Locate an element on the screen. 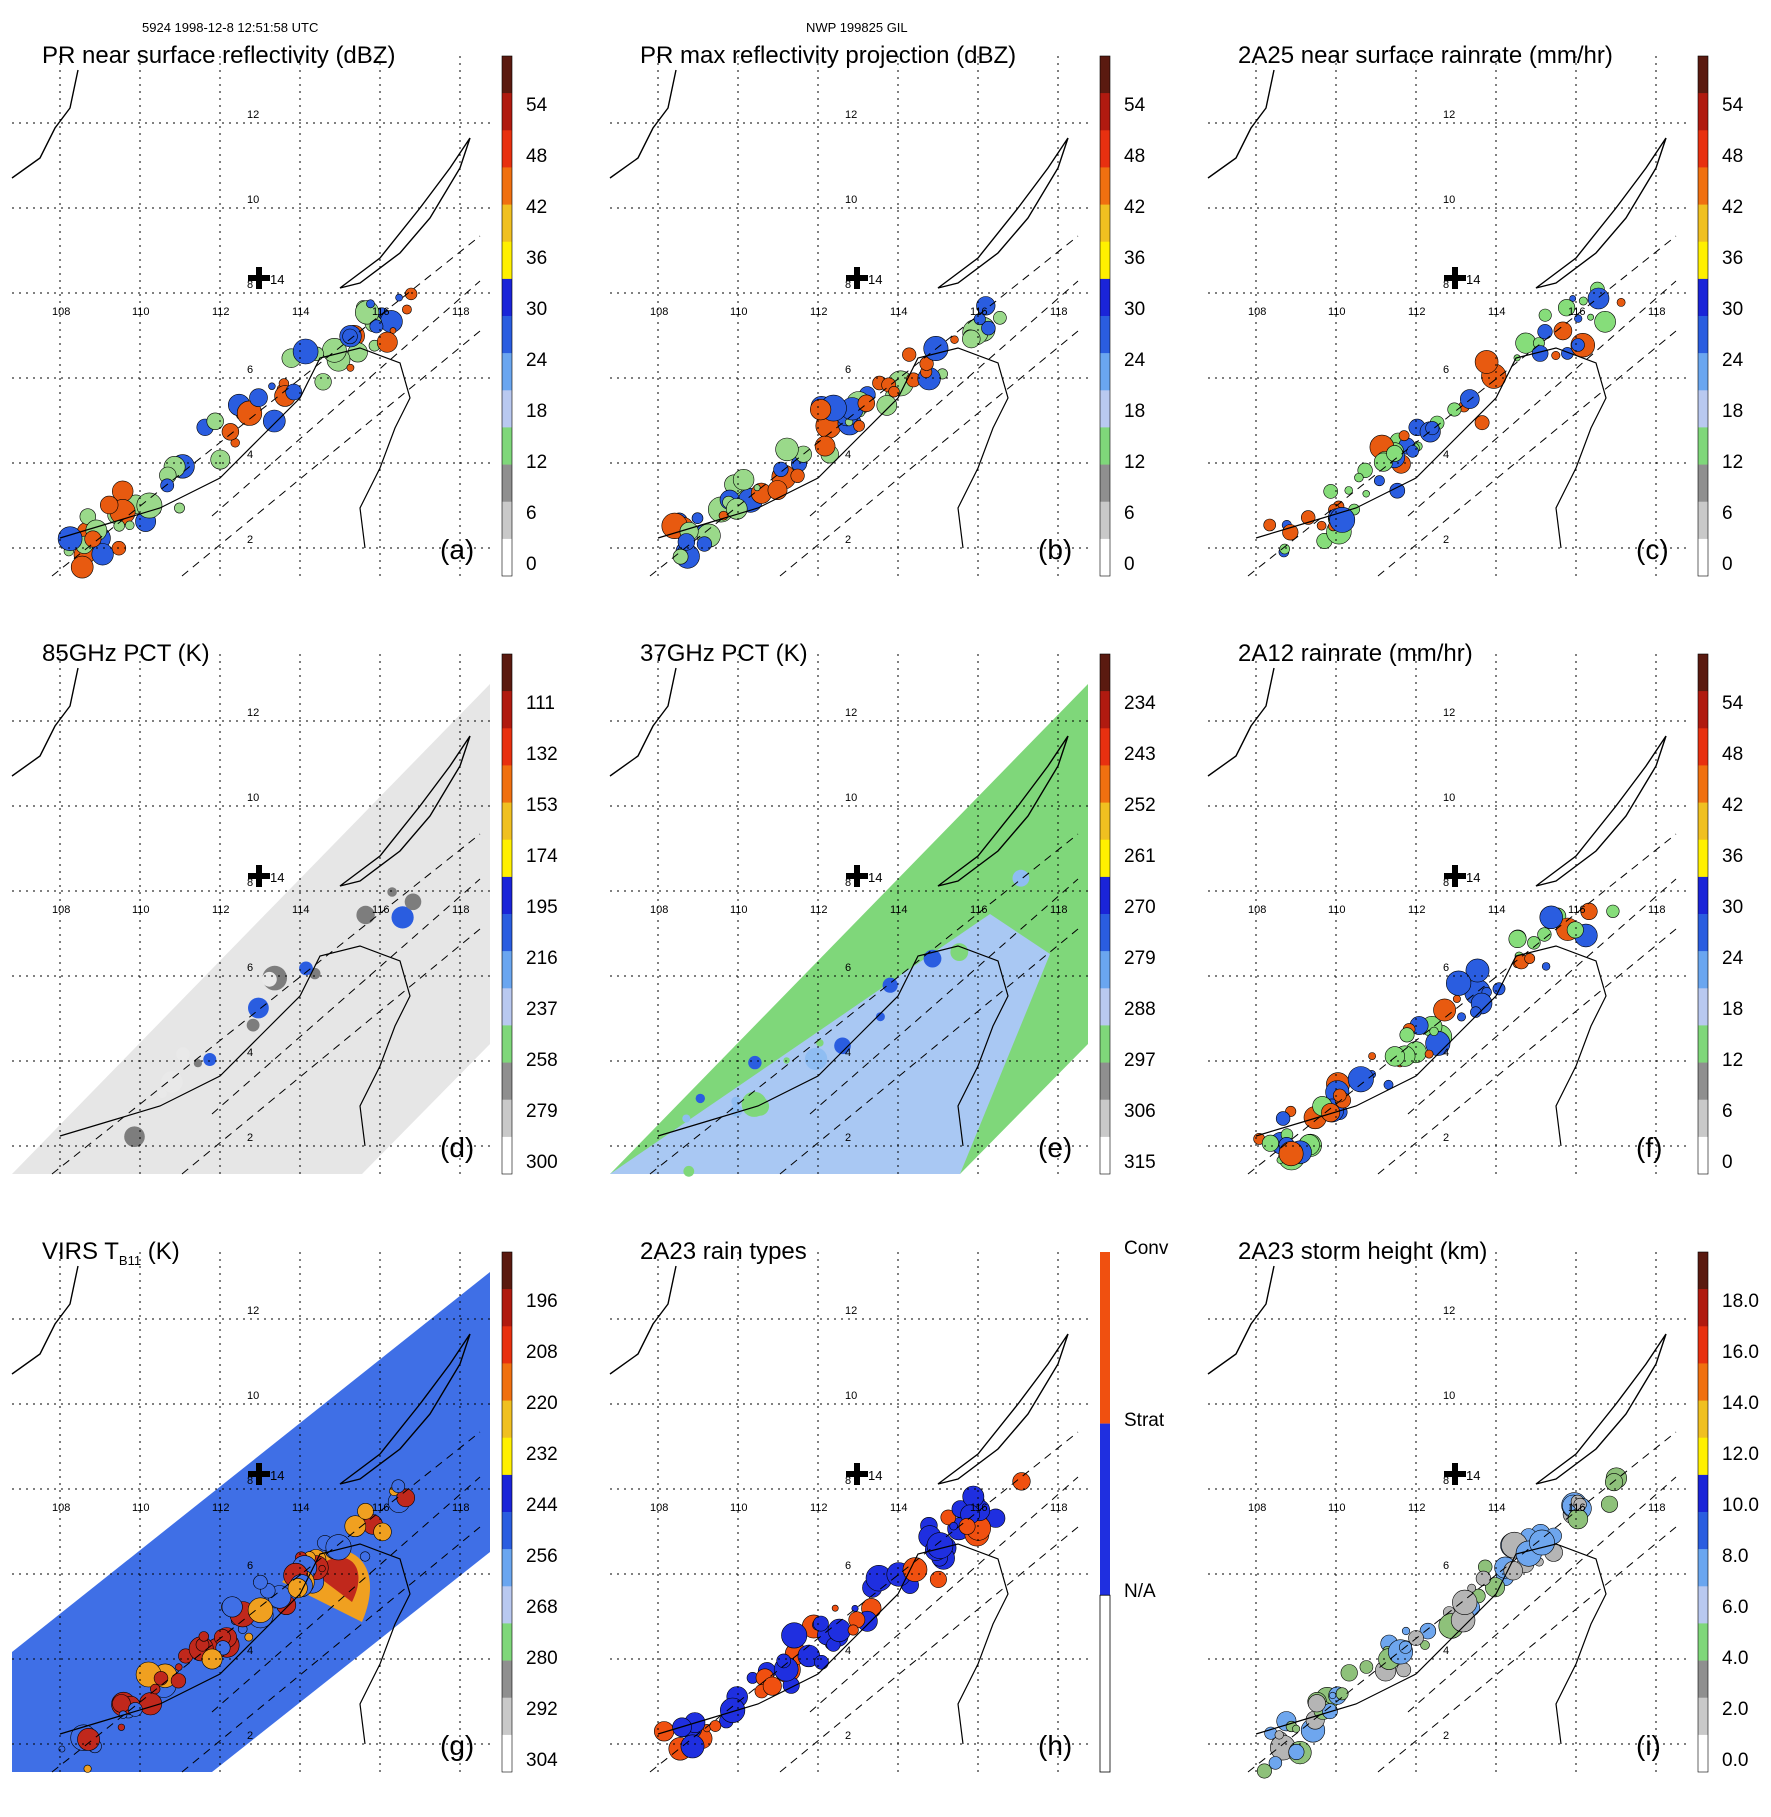 The height and width of the screenshot is (1817, 1771). colorbar-label: 6 is located at coordinates (1727, 513).